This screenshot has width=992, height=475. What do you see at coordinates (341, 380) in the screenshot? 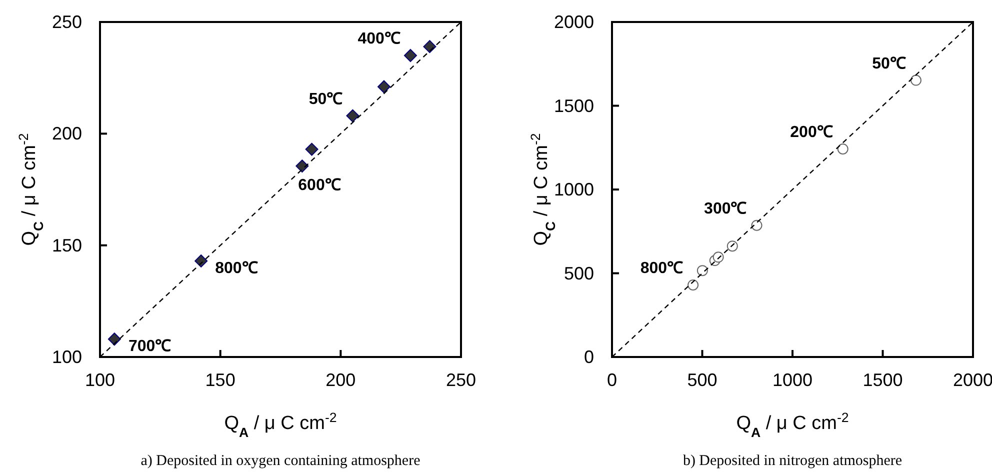
I see `x-tick-label: 200` at bounding box center [341, 380].